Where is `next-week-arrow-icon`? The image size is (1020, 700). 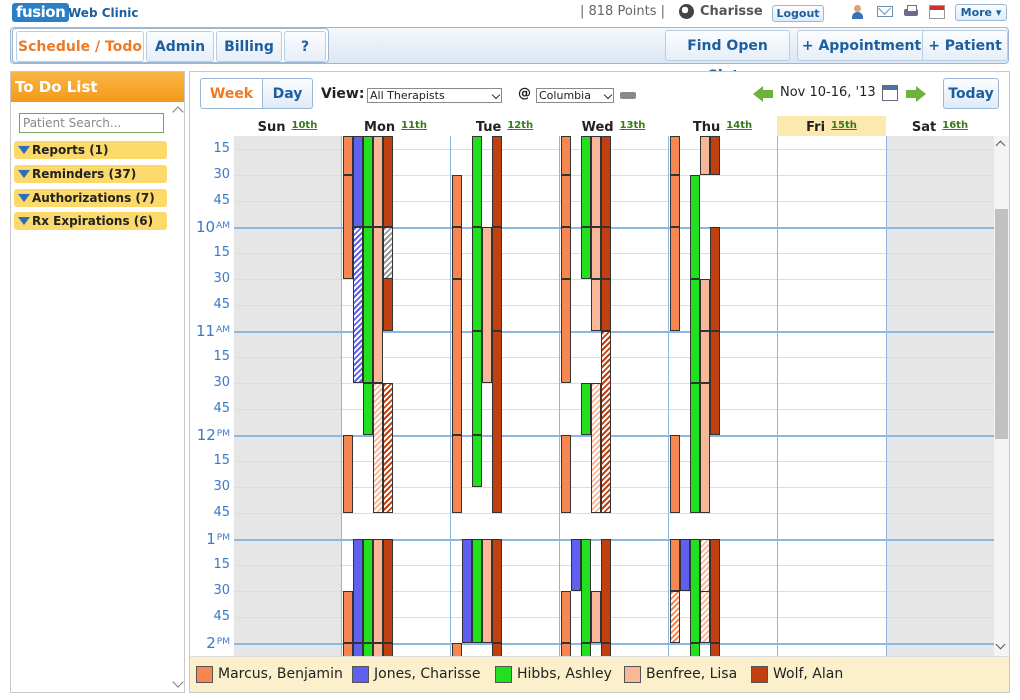 next-week-arrow-icon is located at coordinates (916, 94).